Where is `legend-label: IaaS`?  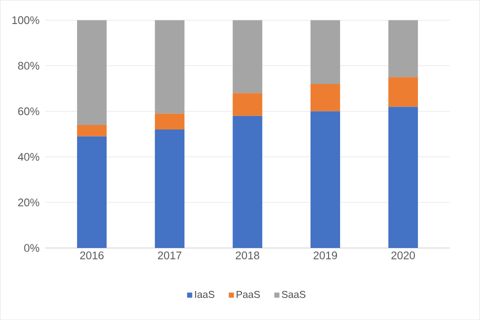
legend-label: IaaS is located at coordinates (204, 294).